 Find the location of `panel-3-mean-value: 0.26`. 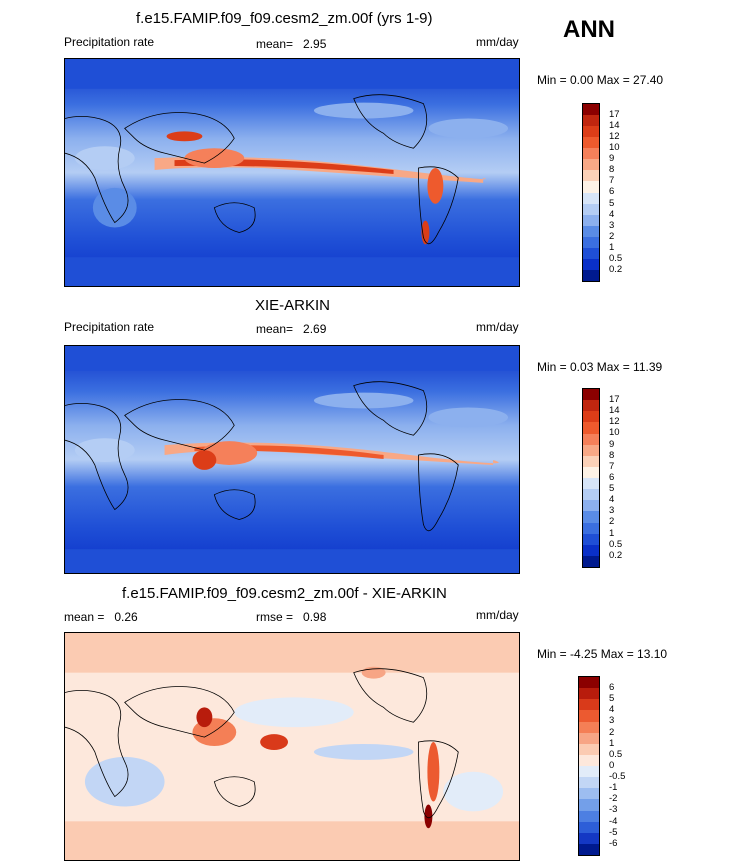

panel-3-mean-value: 0.26 is located at coordinates (126, 617).